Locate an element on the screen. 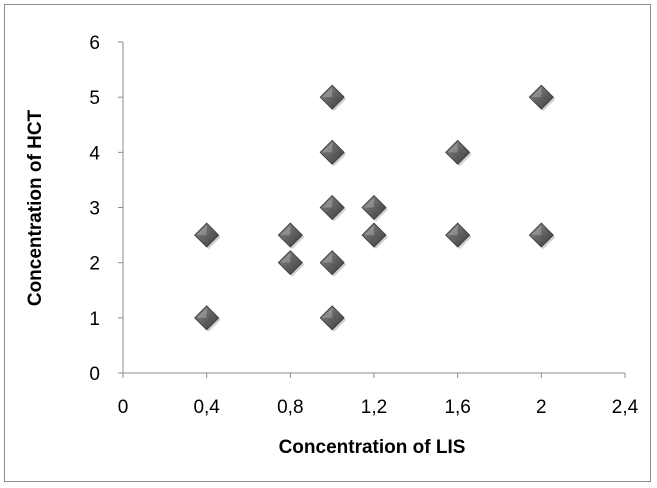 Image resolution: width=657 pixels, height=488 pixels. x-tick-label: 0,4 is located at coordinates (206, 407).